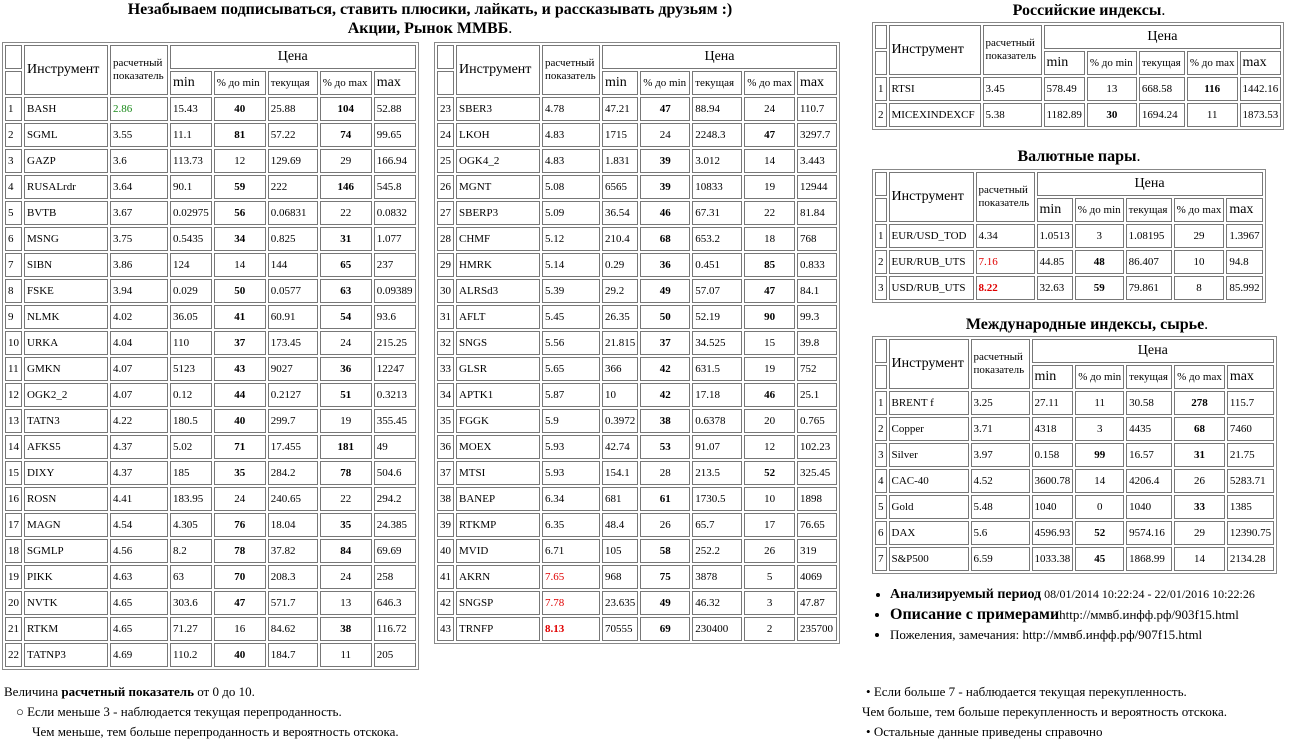 The image size is (1311, 744). Describe the element at coordinates (1054, 262) in the screenshot. I see `min-value: 44.85` at that location.